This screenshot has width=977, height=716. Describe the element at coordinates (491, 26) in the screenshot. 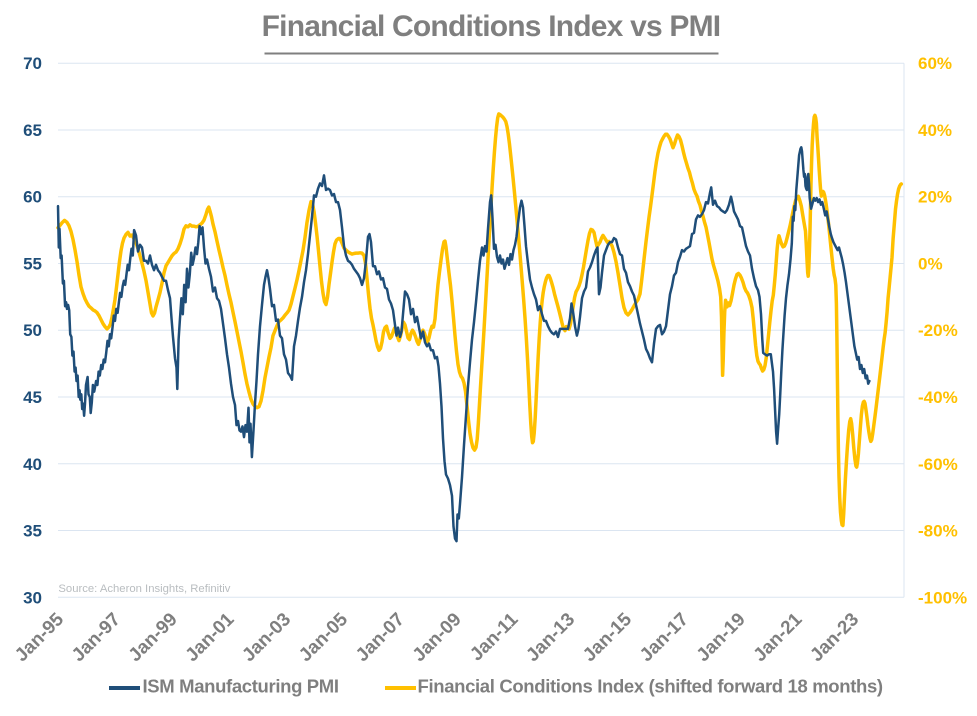

I see `svg-text:Financial Conditions Index vs: Financial Conditions Index vs PMI` at that location.